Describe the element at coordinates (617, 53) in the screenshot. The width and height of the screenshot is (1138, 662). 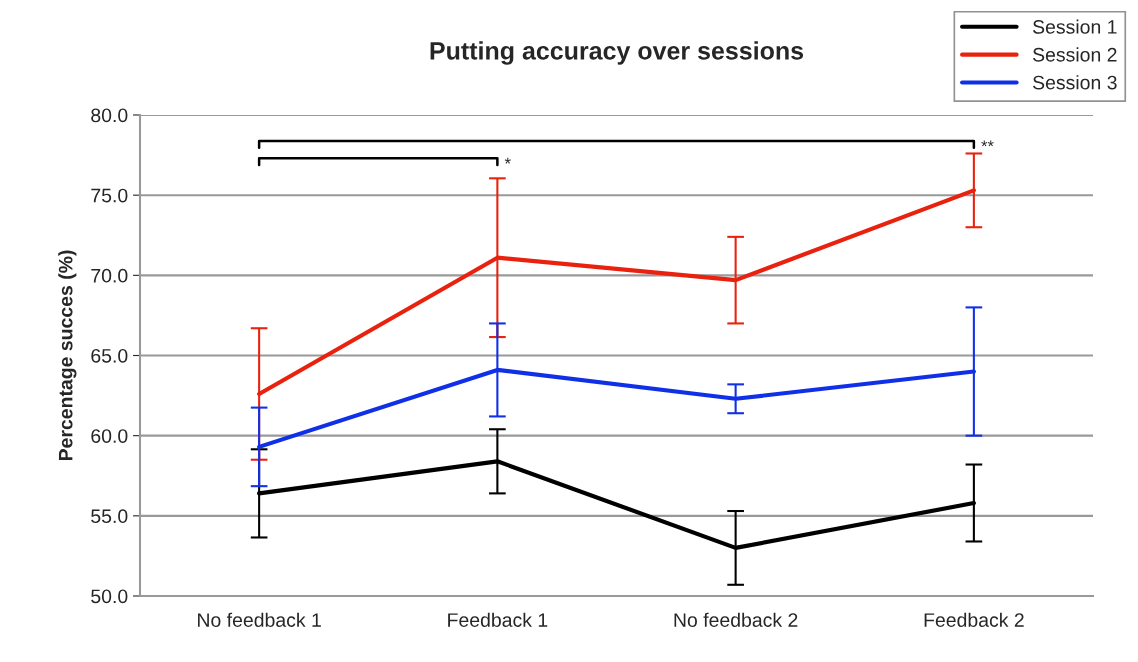
I see `chart-title: Putting accuracy over sessions` at that location.